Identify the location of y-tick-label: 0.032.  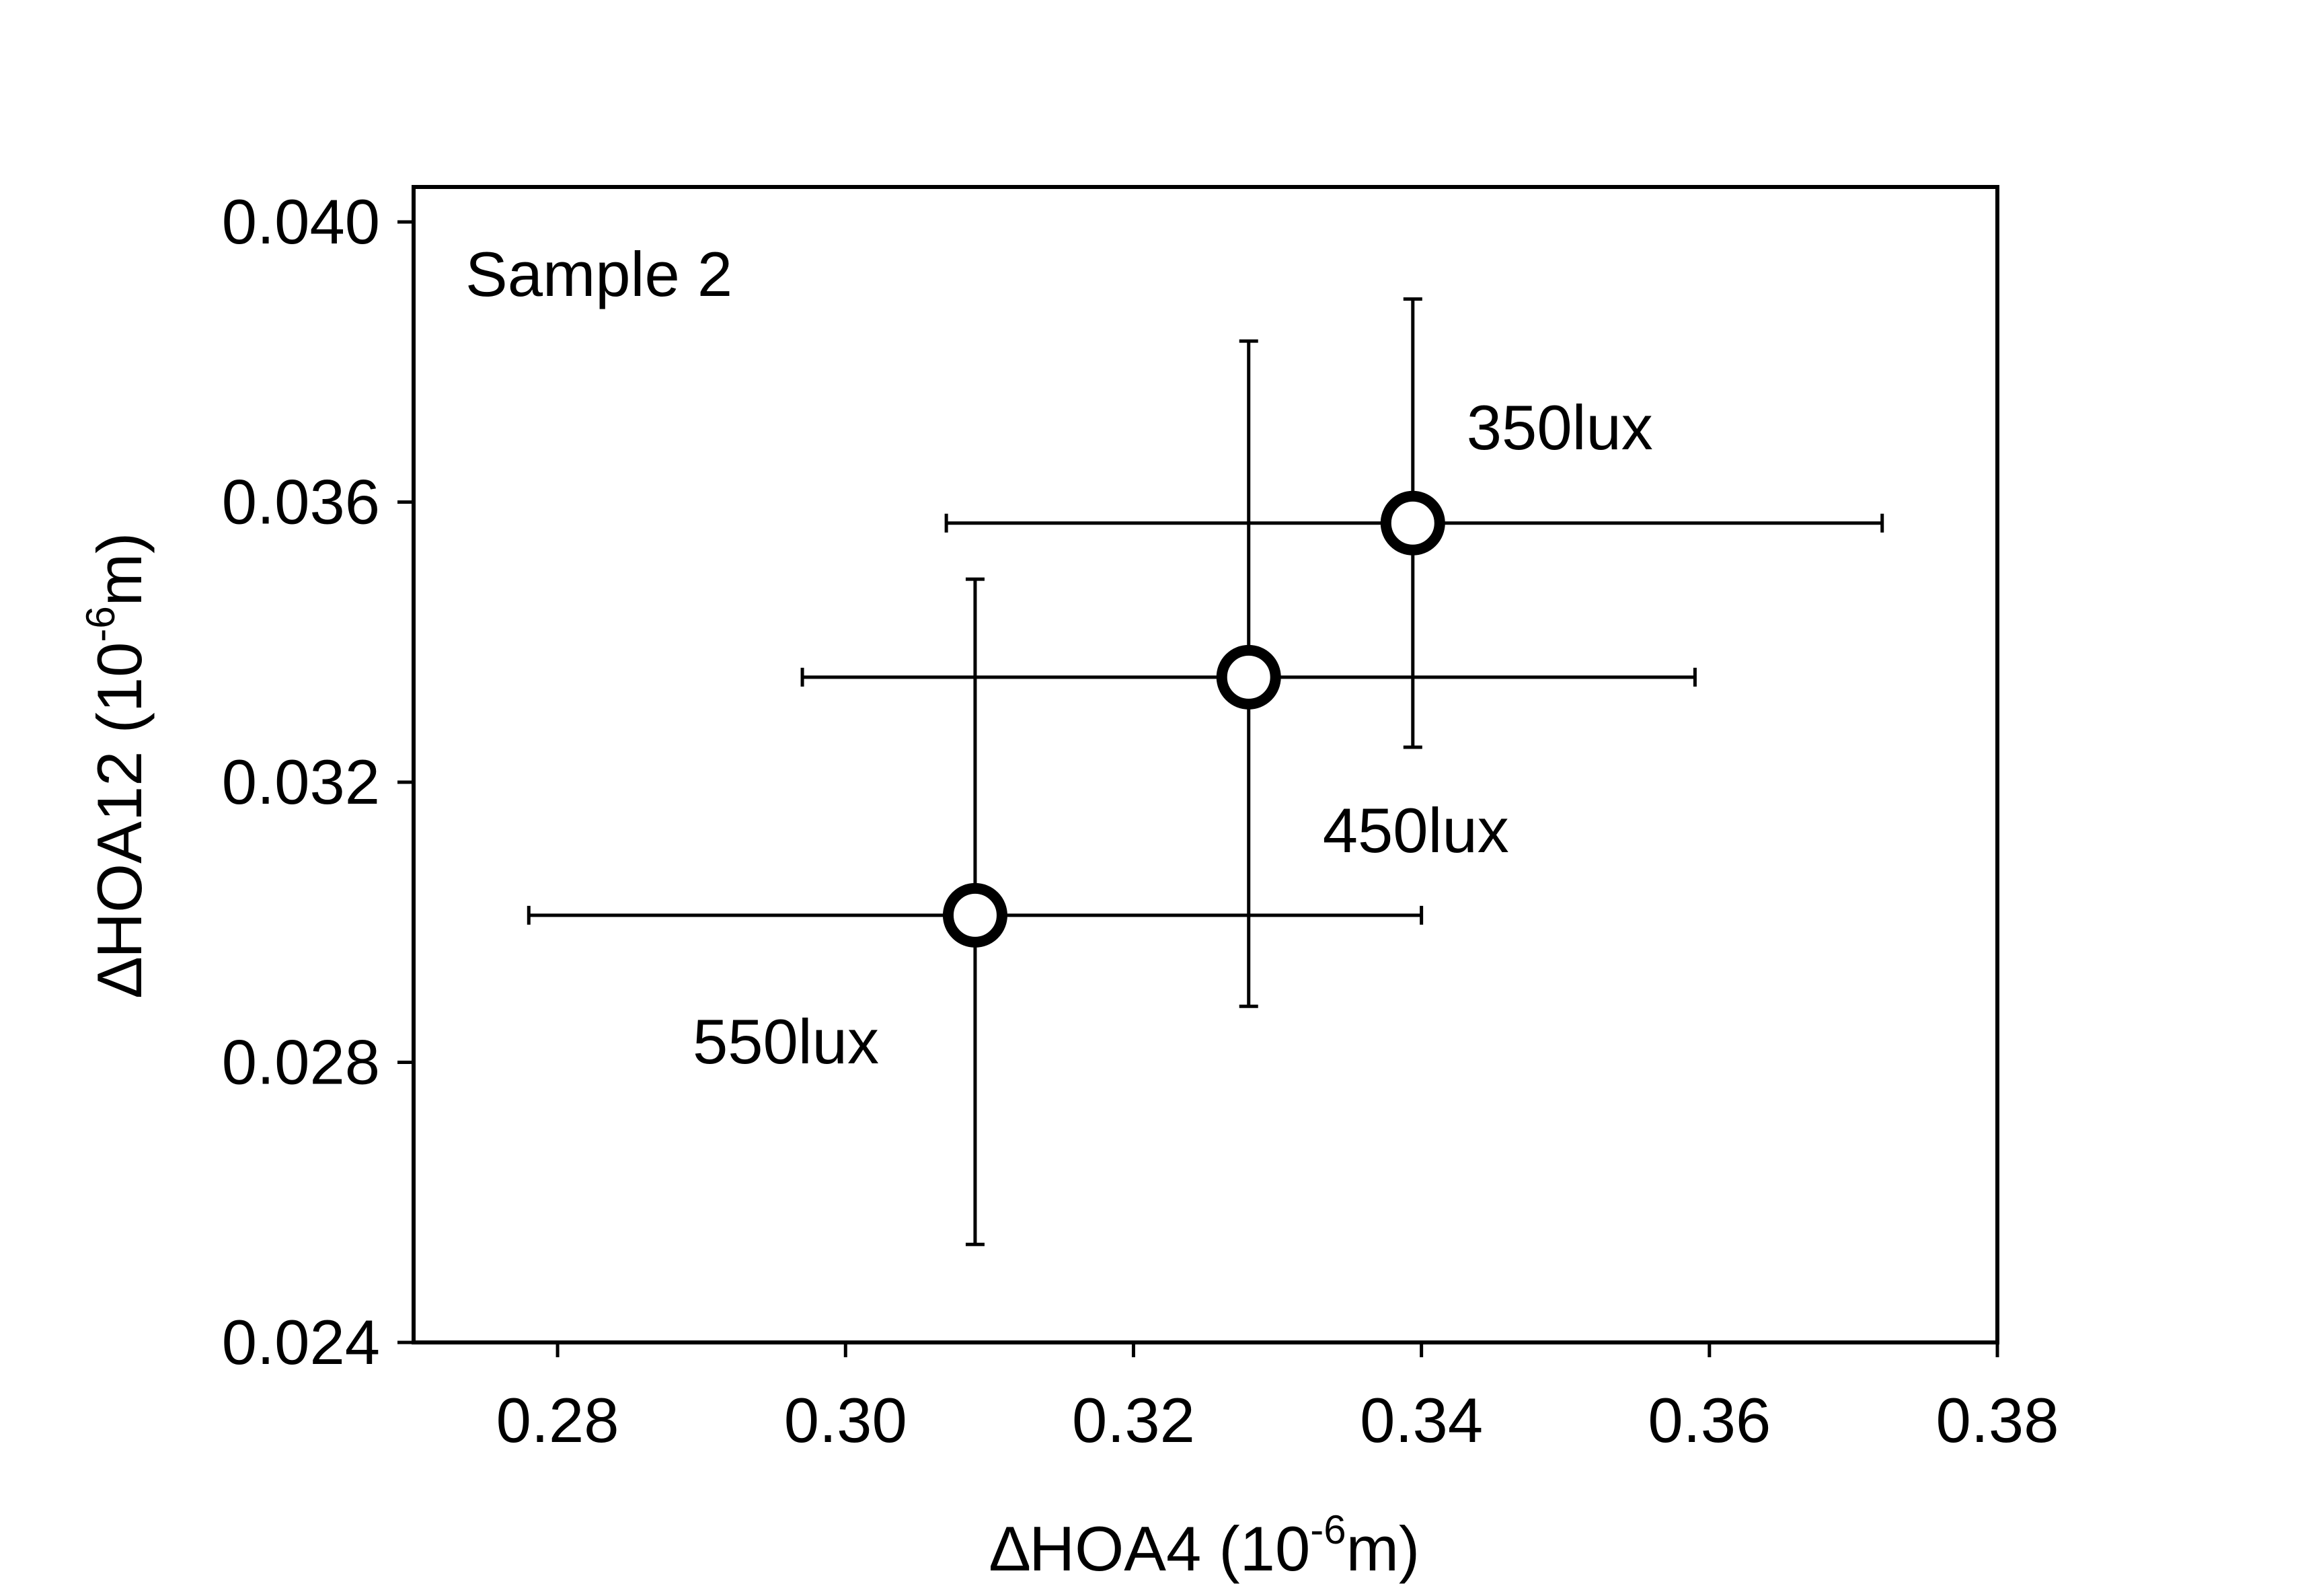
(301, 782).